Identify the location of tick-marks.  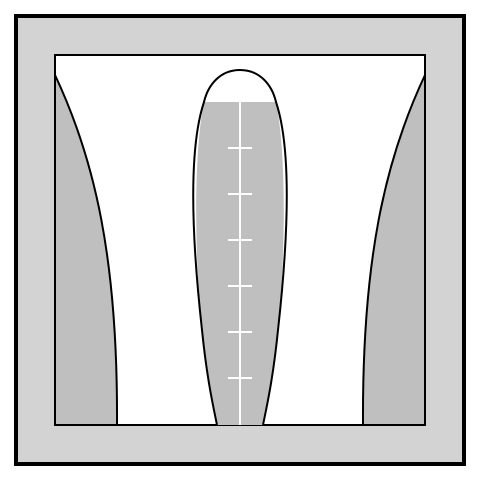
(240, 263).